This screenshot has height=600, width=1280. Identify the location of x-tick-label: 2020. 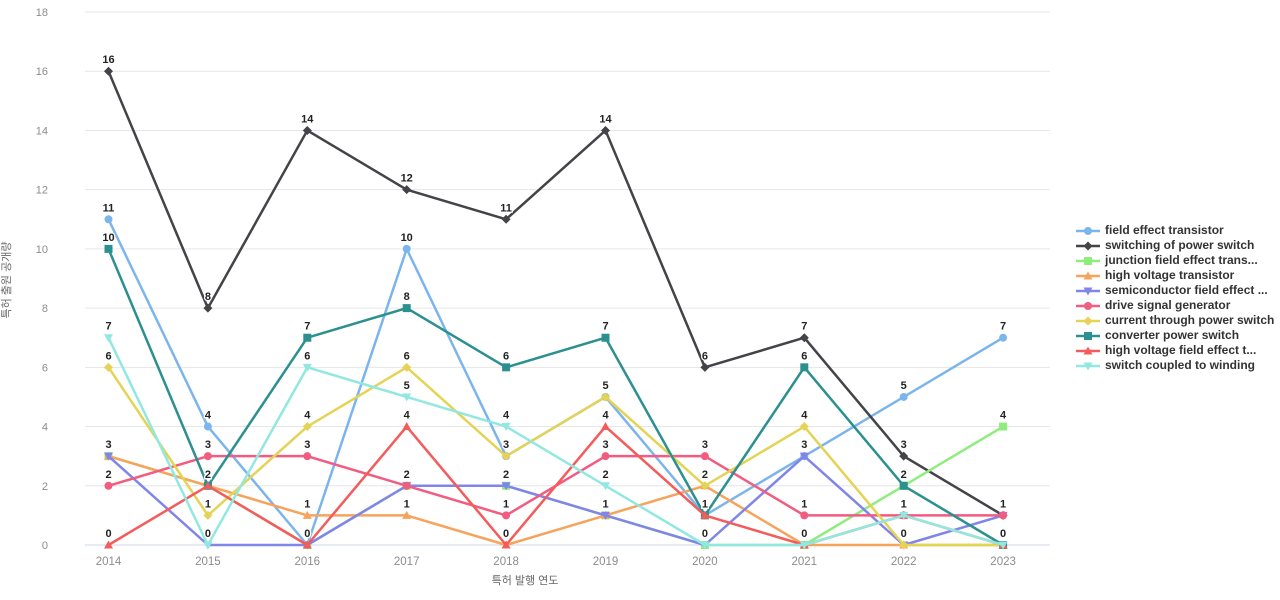
(705, 562).